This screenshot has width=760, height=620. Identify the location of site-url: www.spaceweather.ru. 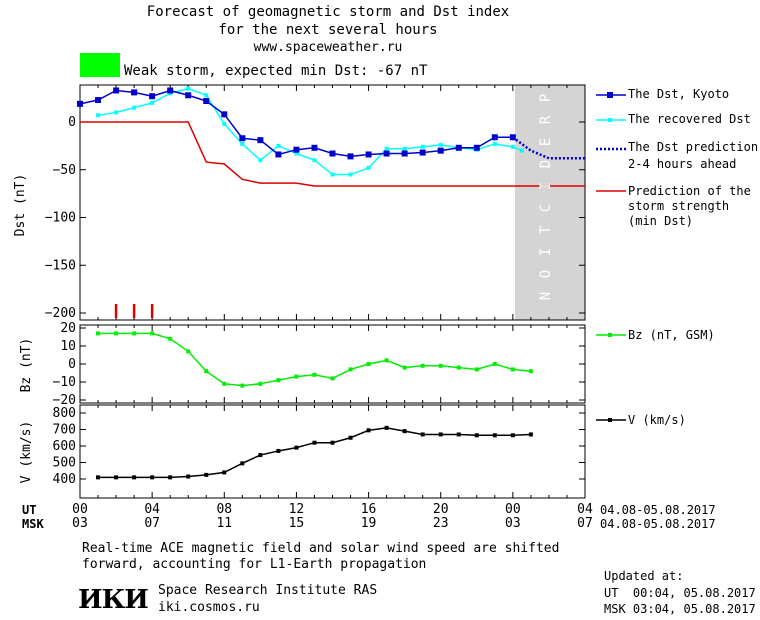
(328, 47).